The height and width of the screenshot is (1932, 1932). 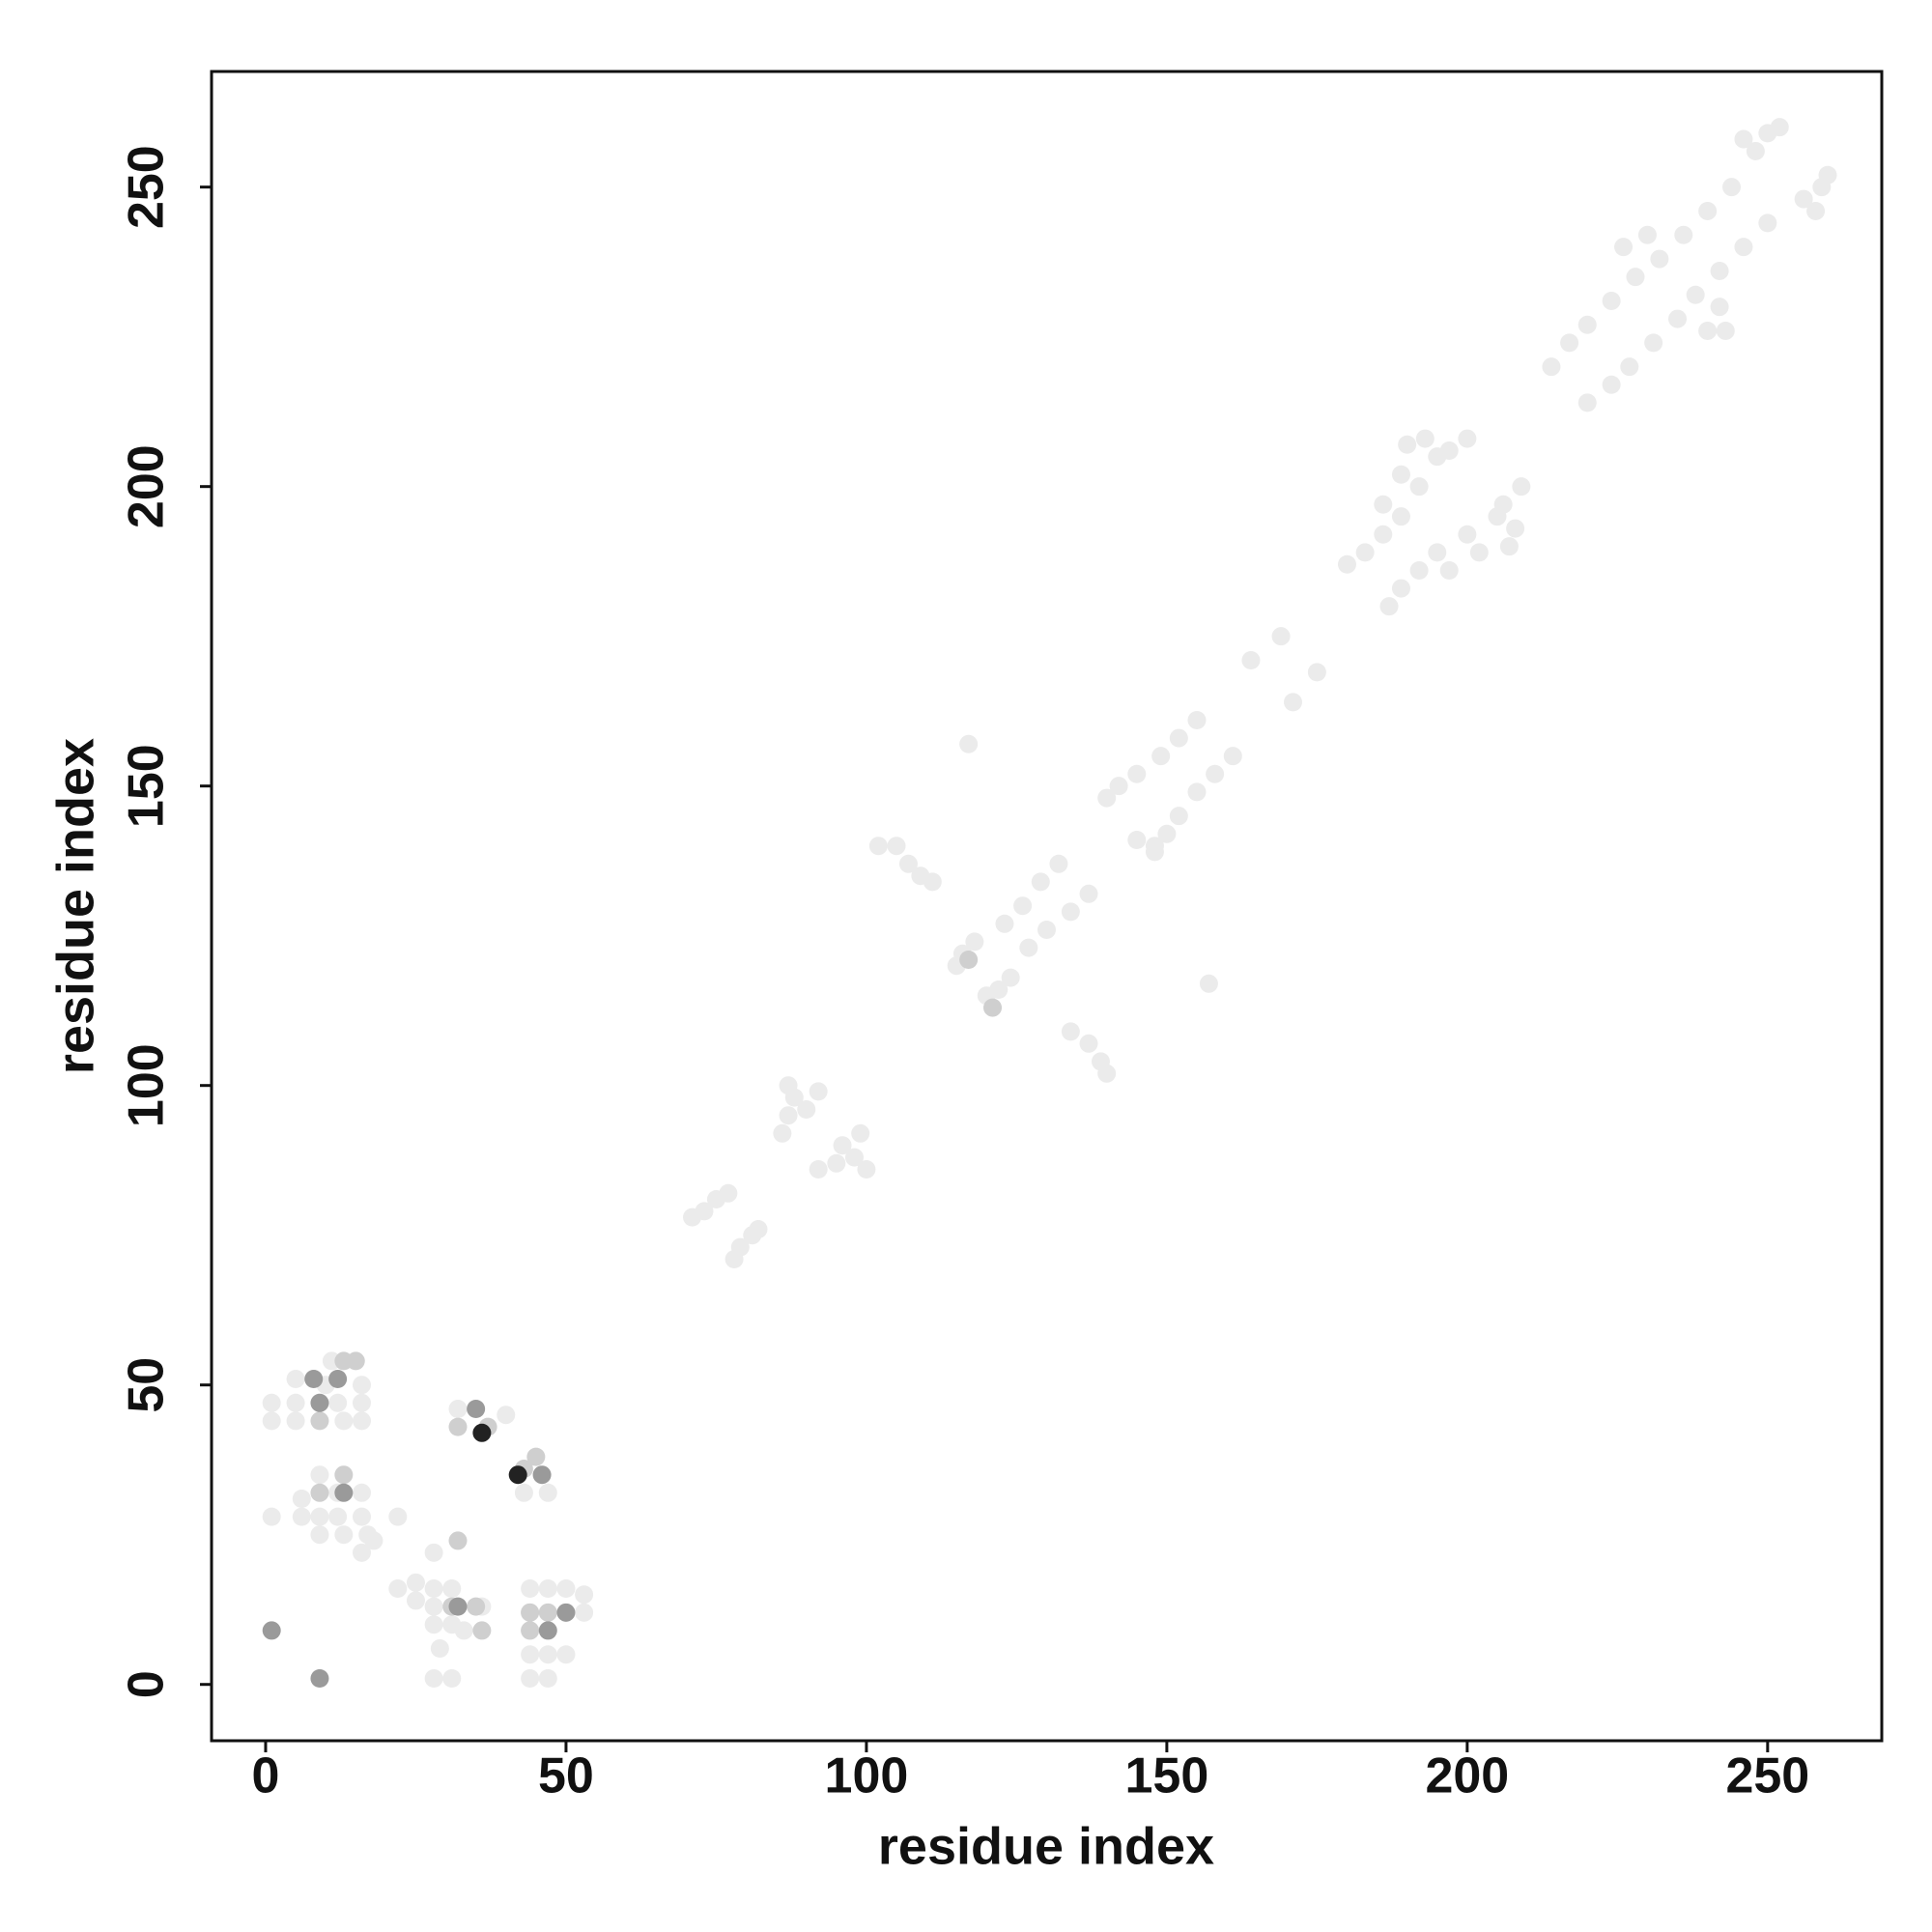 What do you see at coordinates (147, 486) in the screenshot?
I see `y-tick-label: 200` at bounding box center [147, 486].